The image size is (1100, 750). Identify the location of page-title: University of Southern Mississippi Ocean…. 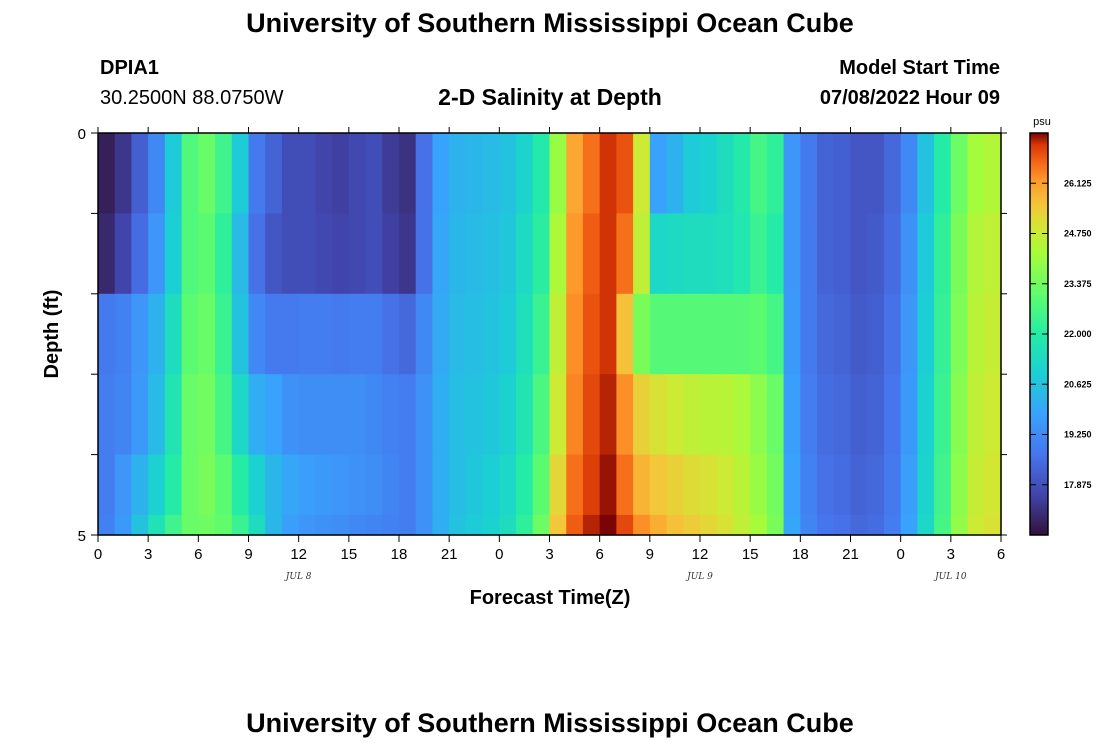
(550, 23).